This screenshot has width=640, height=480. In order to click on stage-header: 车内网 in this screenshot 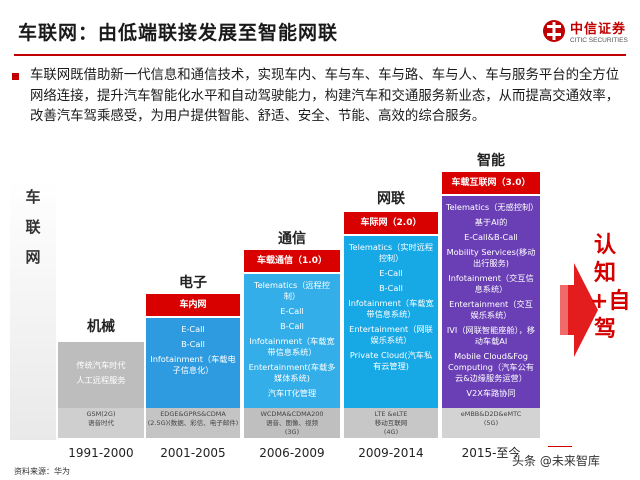, I will do `click(193, 305)`.